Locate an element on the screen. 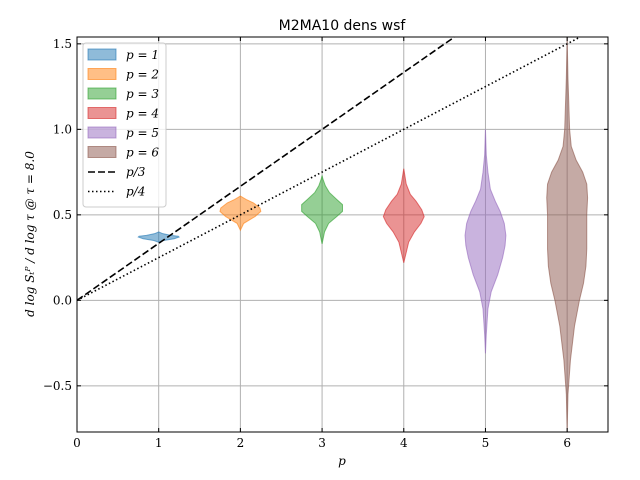  legend-label-p-1: p = 1 is located at coordinates (142, 55).